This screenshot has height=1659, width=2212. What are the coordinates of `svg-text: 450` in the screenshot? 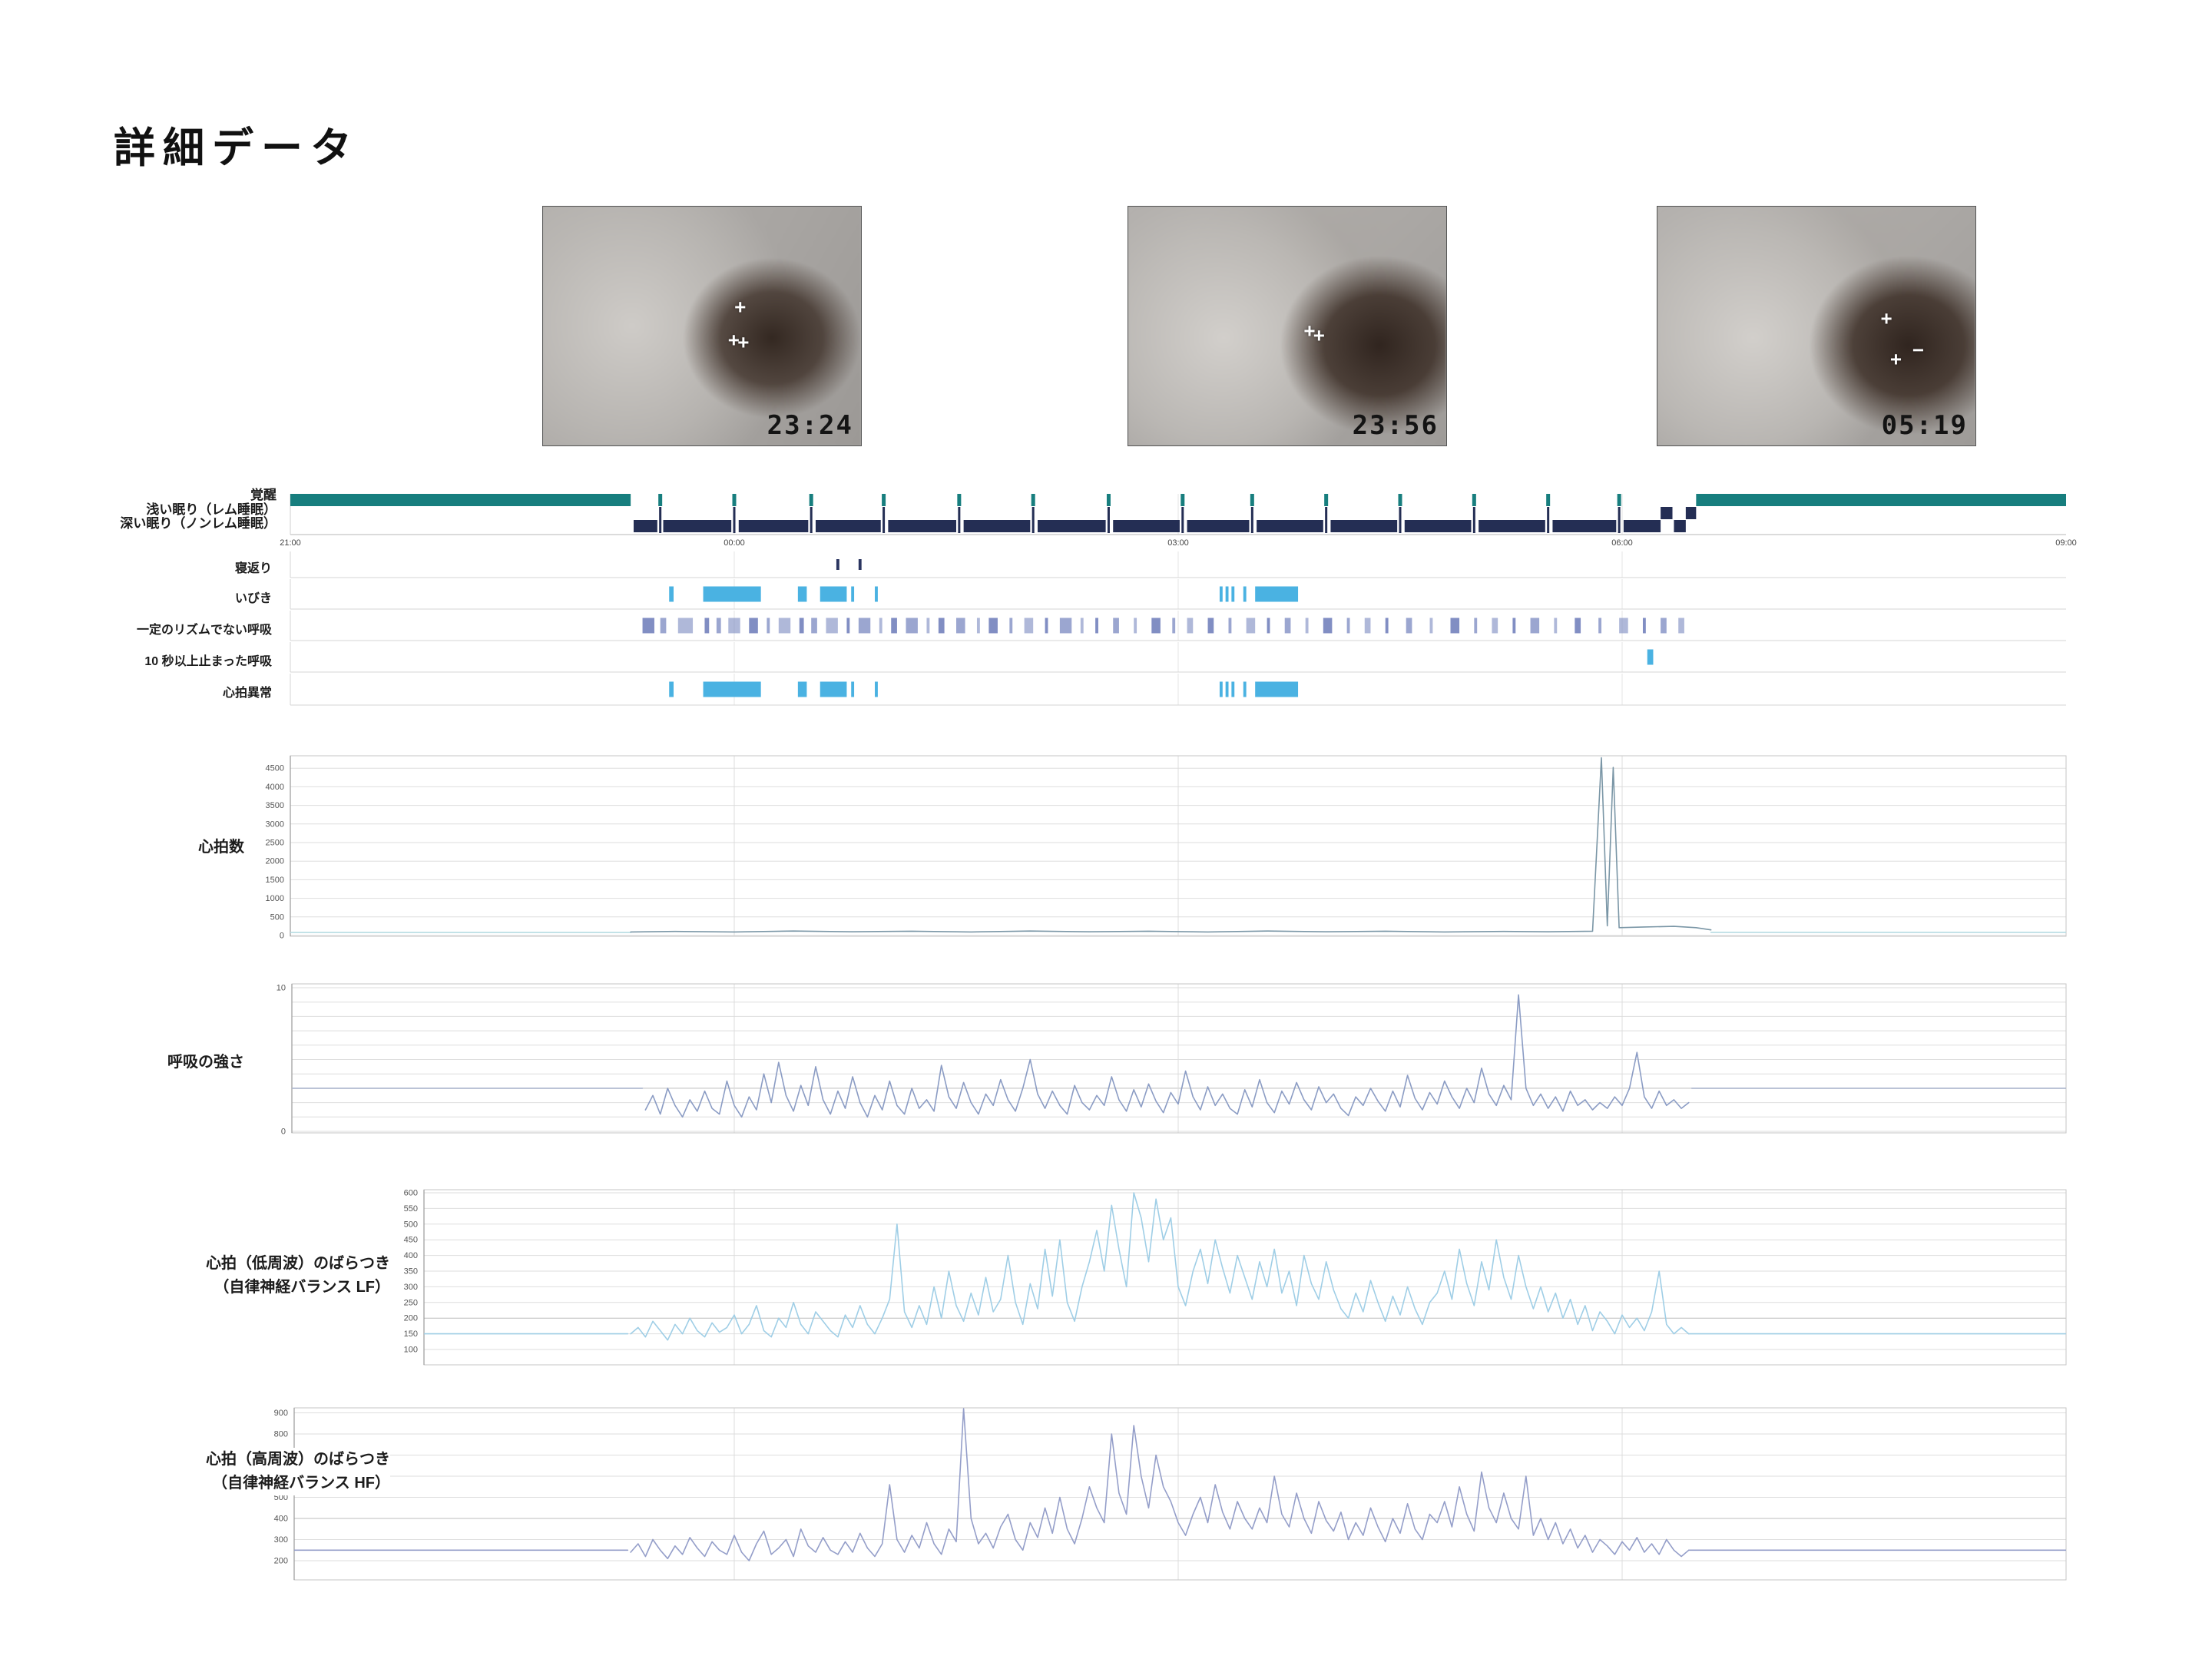 It's located at (411, 1240).